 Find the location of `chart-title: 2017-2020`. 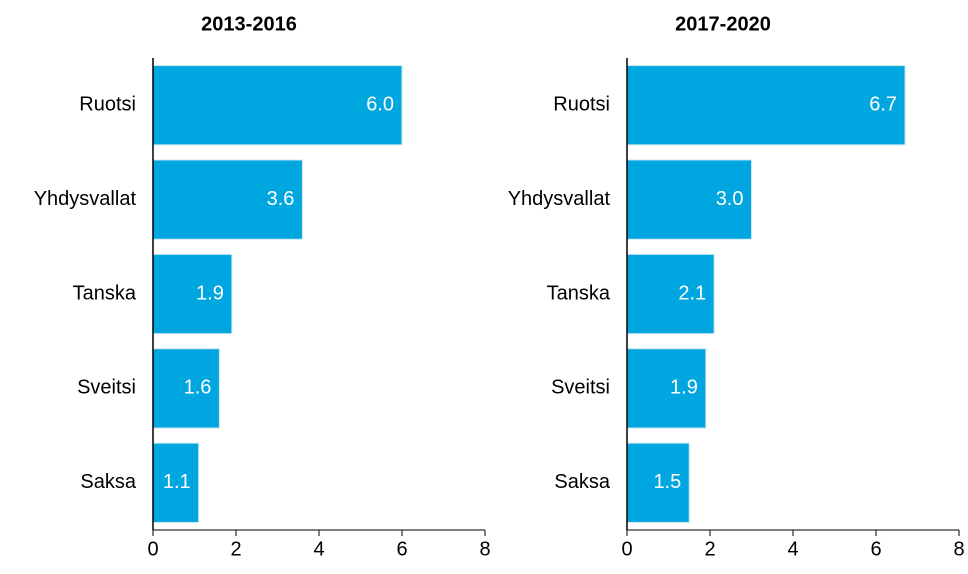

chart-title: 2017-2020 is located at coordinates (723, 24).